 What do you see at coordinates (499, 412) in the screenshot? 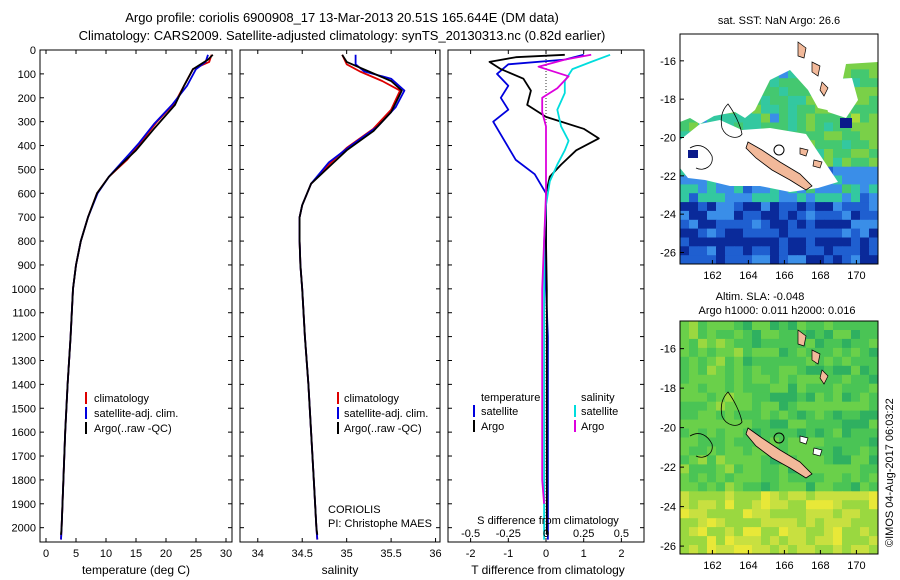
I see `legend-label-t-satellite: satellite` at bounding box center [499, 412].